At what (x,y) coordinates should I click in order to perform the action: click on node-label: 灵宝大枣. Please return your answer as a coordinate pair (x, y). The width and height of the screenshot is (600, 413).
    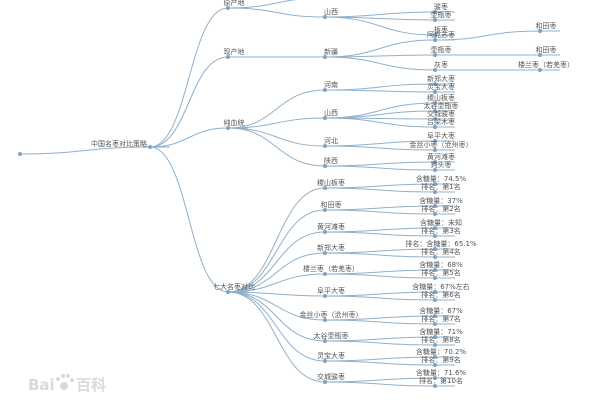
    Looking at the image, I should click on (441, 86).